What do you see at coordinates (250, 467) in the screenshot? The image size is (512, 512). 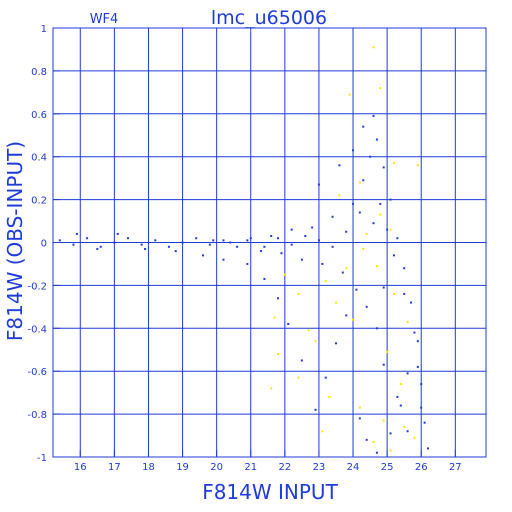 I see `x-tick-label-5: 21` at bounding box center [250, 467].